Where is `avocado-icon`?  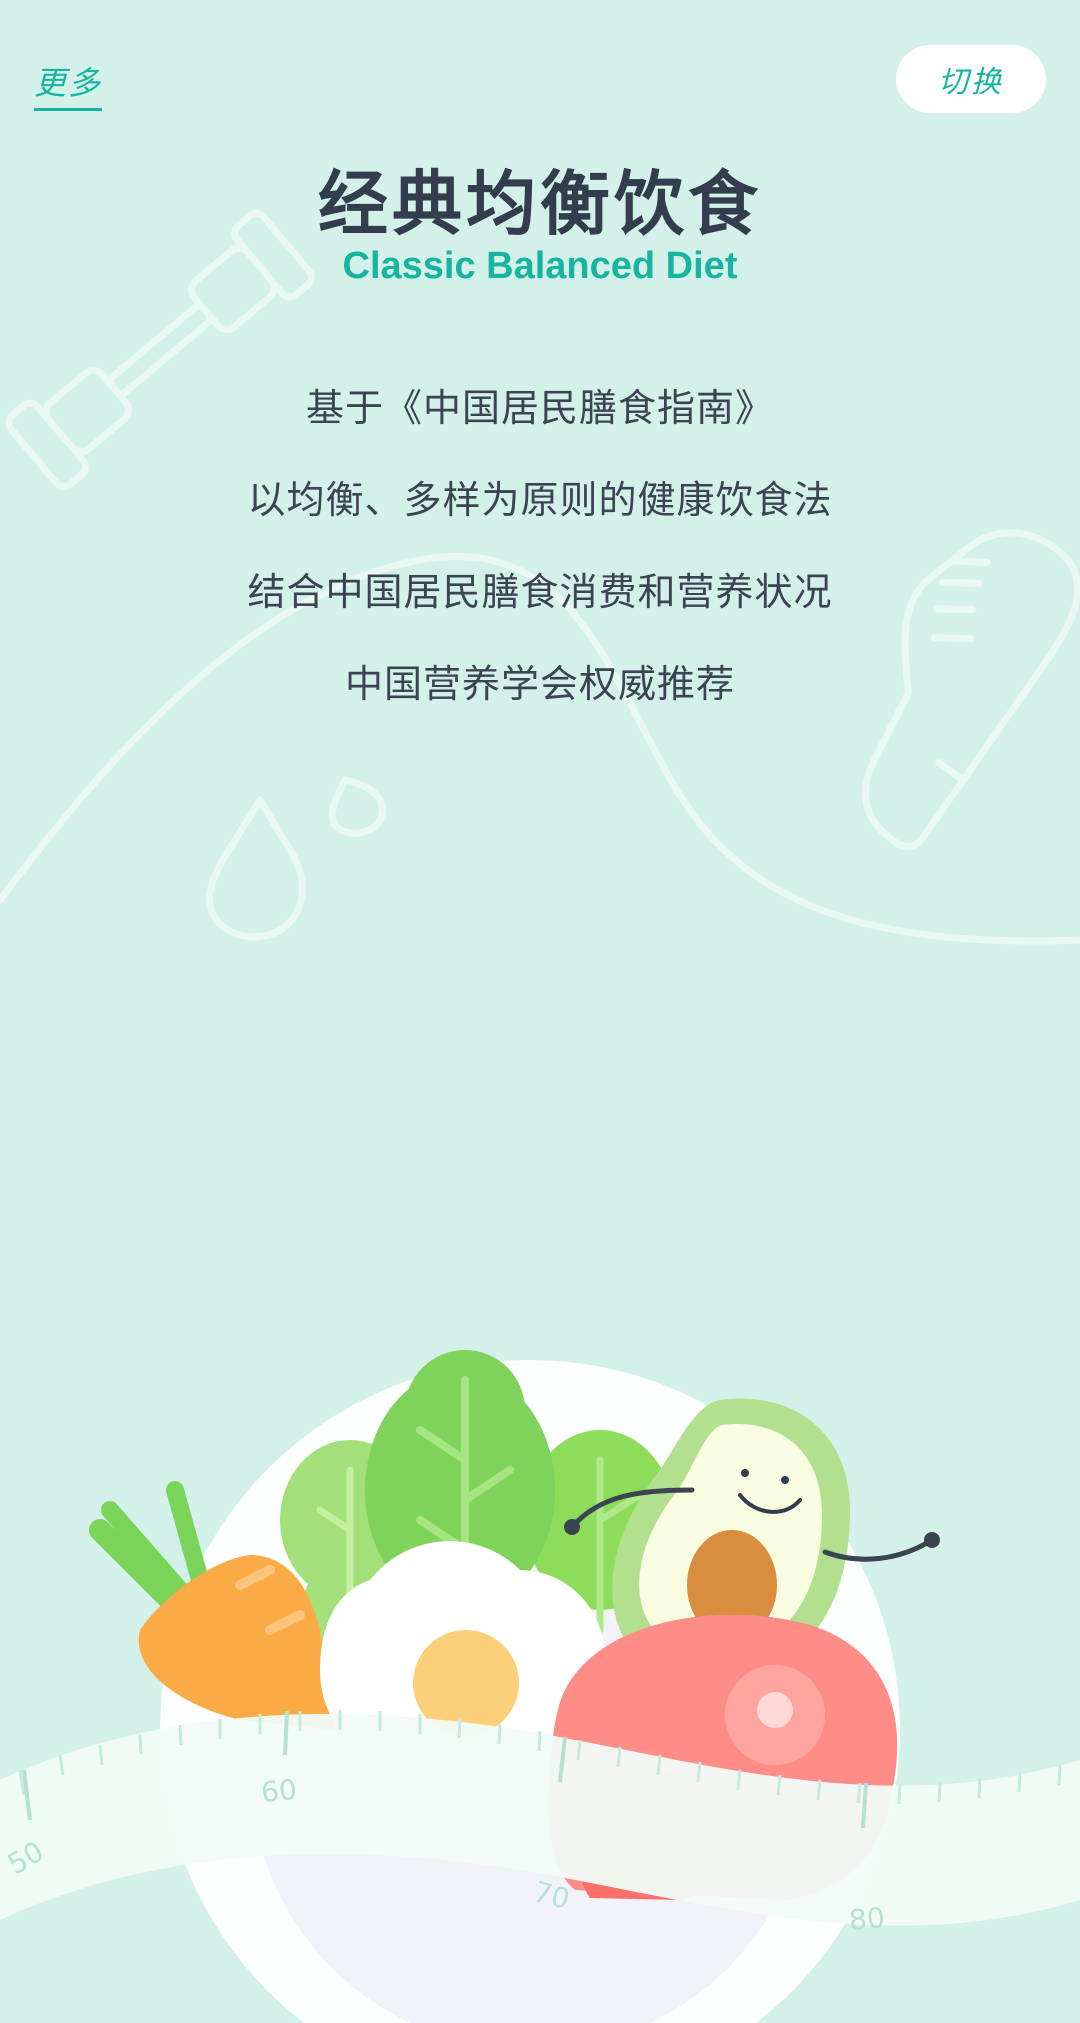
avocado-icon is located at coordinates (752, 1539).